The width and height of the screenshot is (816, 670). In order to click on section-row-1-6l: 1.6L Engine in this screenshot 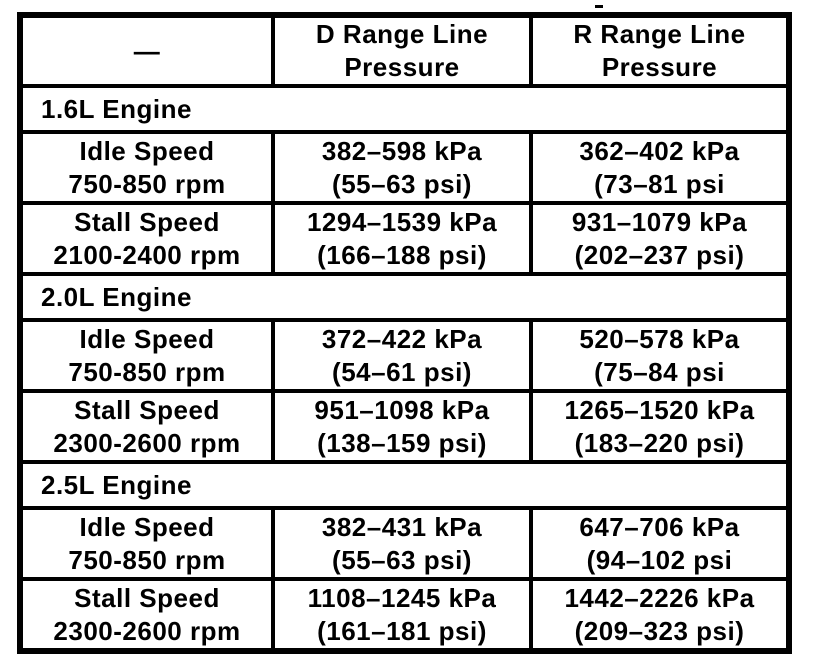, I will do `click(404, 109)`.